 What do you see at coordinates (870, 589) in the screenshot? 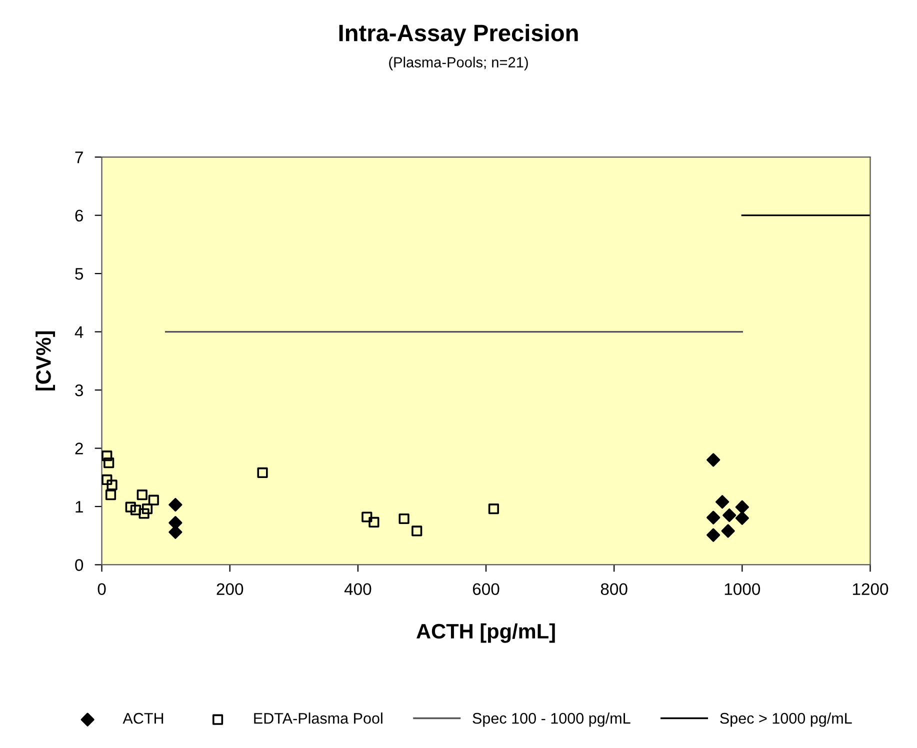
I see `x-tick-label: 1200` at bounding box center [870, 589].